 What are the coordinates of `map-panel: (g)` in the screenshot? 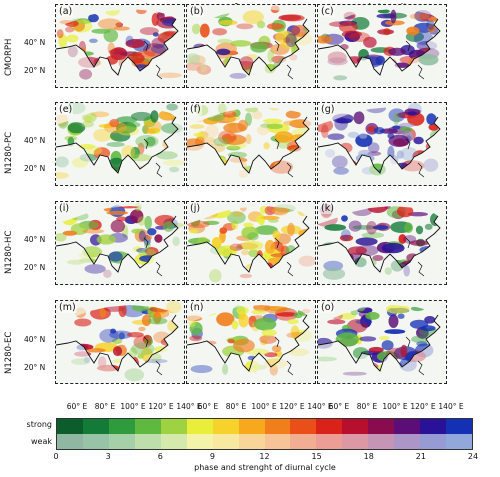 It's located at (382, 144).